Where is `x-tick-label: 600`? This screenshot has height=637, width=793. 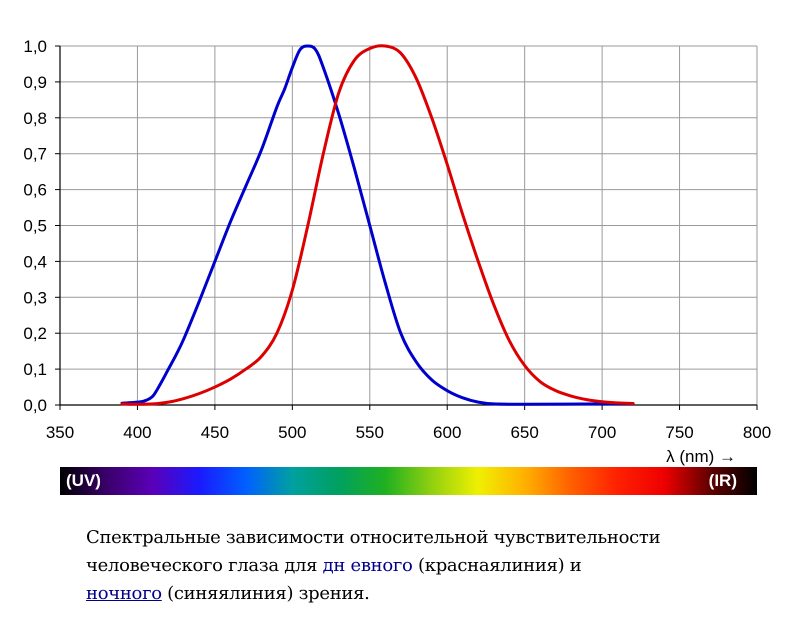 x-tick-label: 600 is located at coordinates (447, 432).